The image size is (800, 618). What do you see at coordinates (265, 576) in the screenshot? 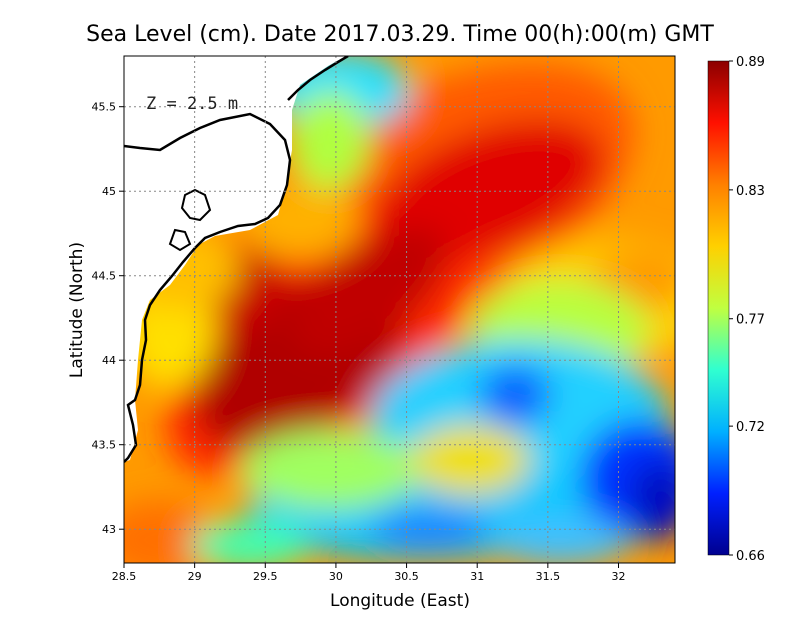
I see `x-tick-label: 29.5` at bounding box center [265, 576].